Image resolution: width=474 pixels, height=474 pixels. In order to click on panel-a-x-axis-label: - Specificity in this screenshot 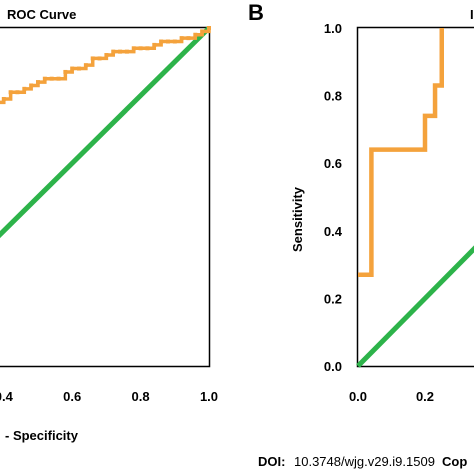, I will do `click(42, 435)`.